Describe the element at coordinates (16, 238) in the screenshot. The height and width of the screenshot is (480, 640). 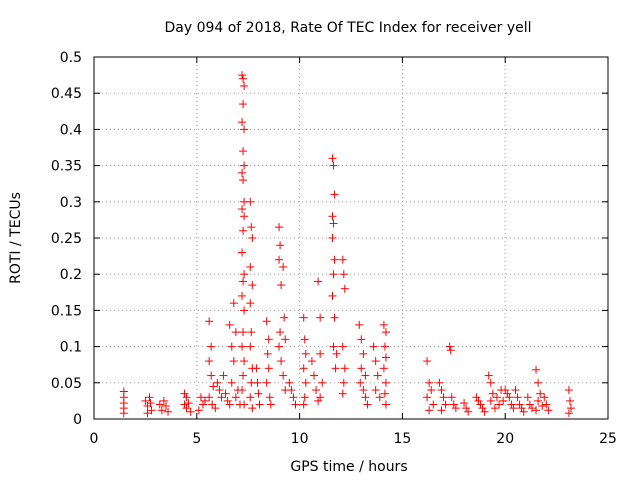
I see `y-axis-title: ROTI / TECUs` at that location.